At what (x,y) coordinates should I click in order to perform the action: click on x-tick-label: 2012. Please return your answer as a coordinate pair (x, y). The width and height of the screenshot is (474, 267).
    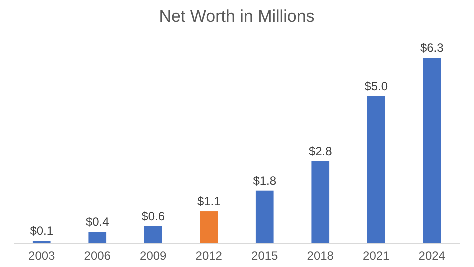
    Looking at the image, I should click on (209, 256).